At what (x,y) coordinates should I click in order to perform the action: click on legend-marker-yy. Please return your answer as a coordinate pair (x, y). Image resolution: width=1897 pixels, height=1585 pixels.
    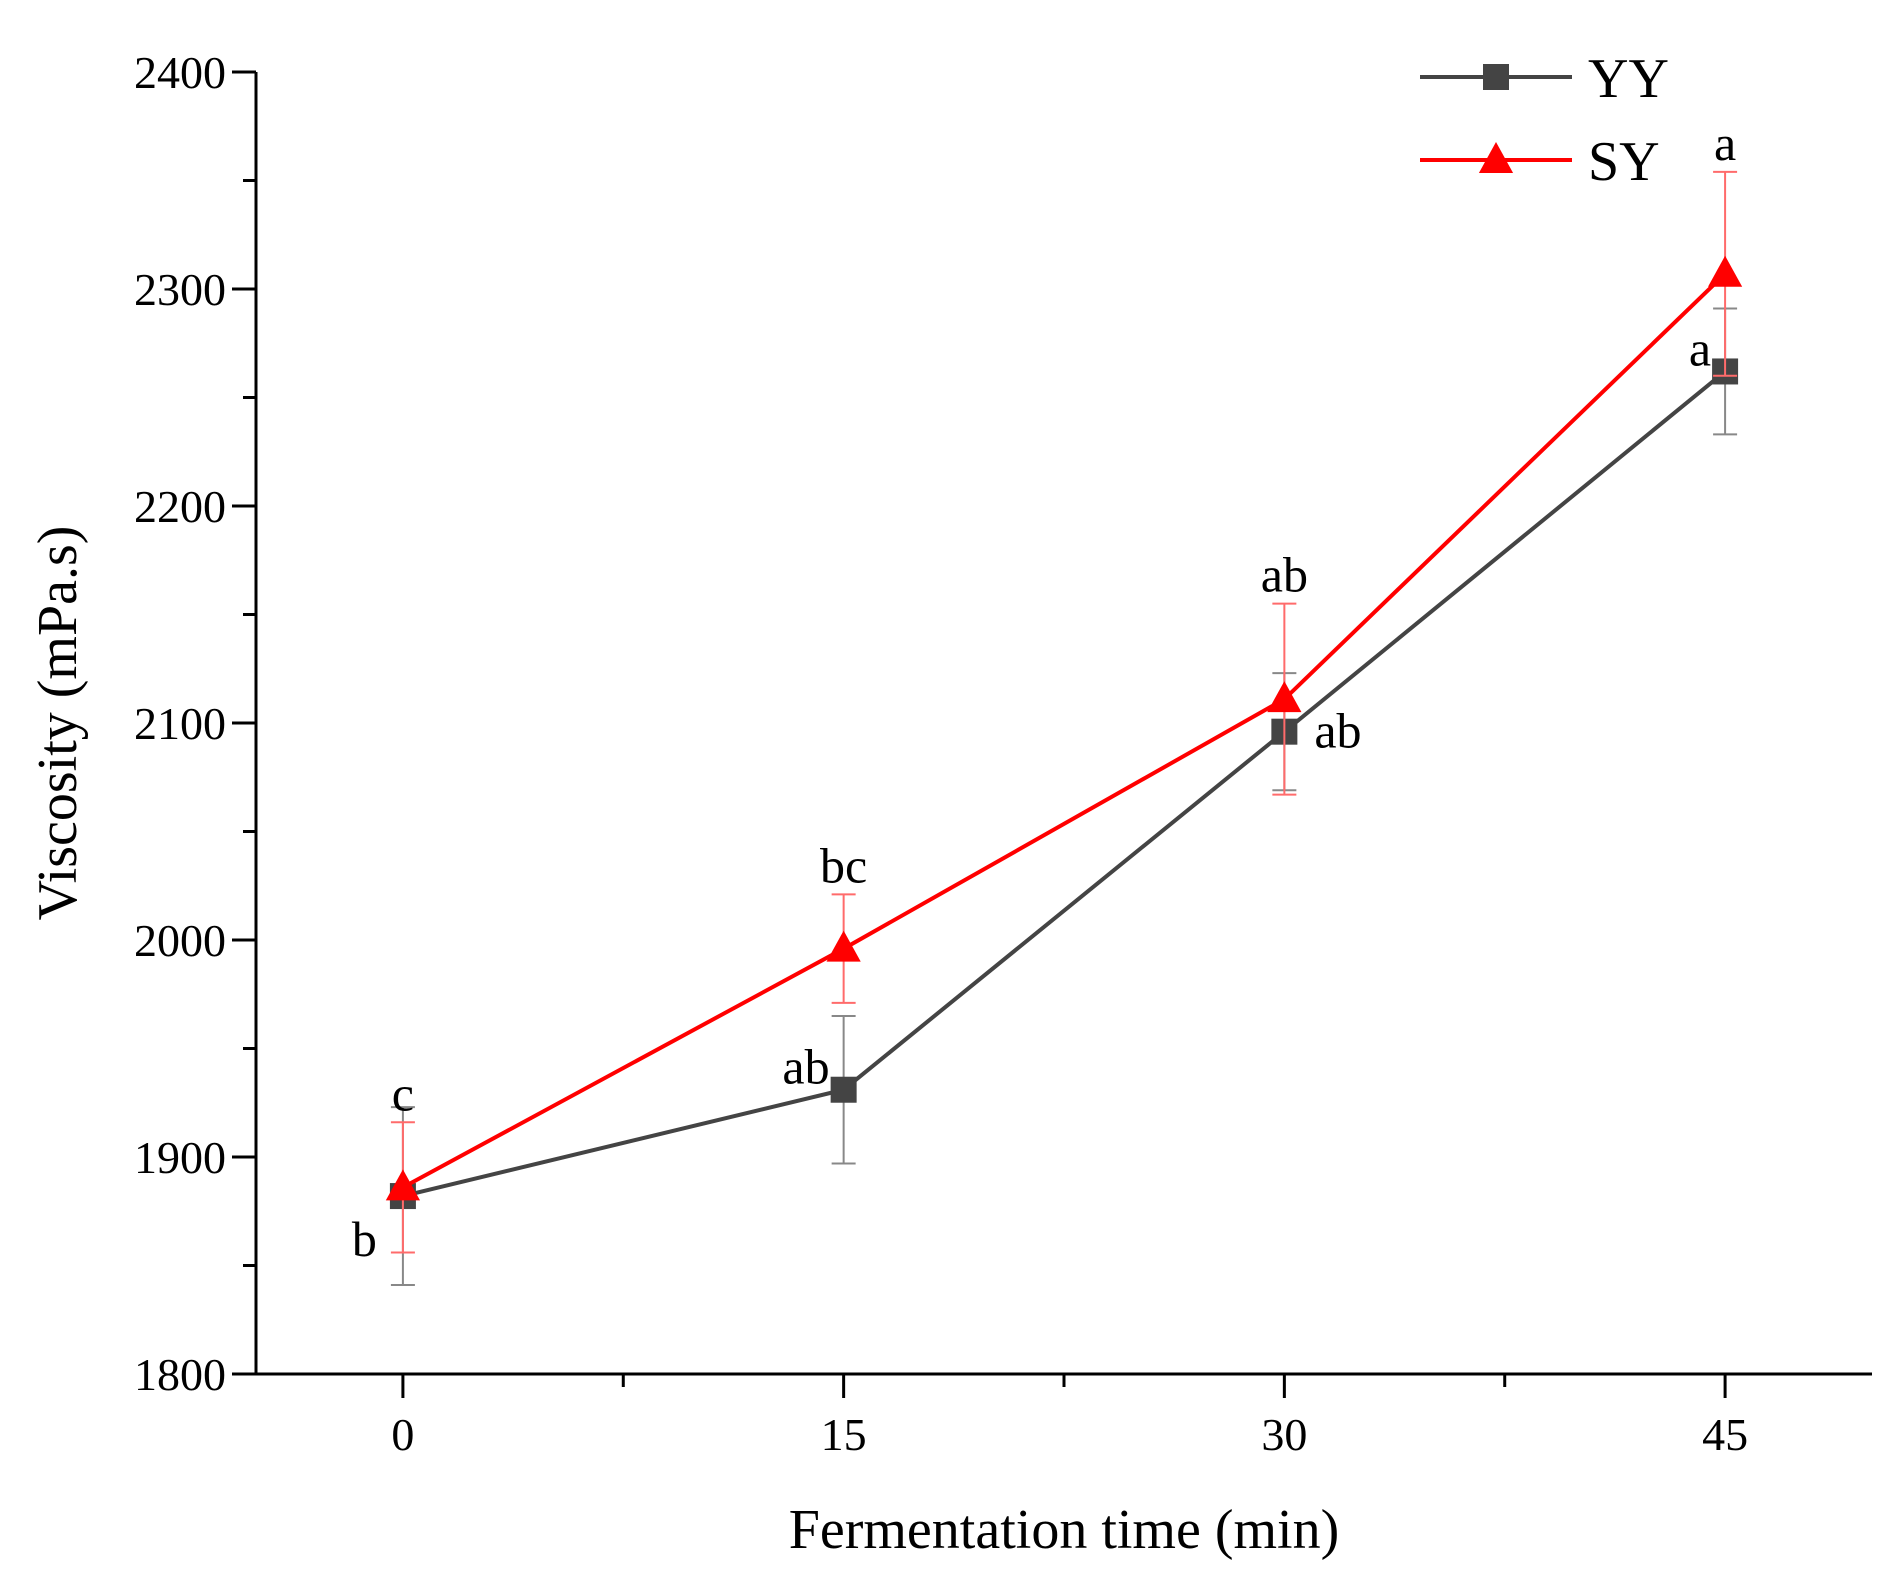
    Looking at the image, I should click on (1496, 77).